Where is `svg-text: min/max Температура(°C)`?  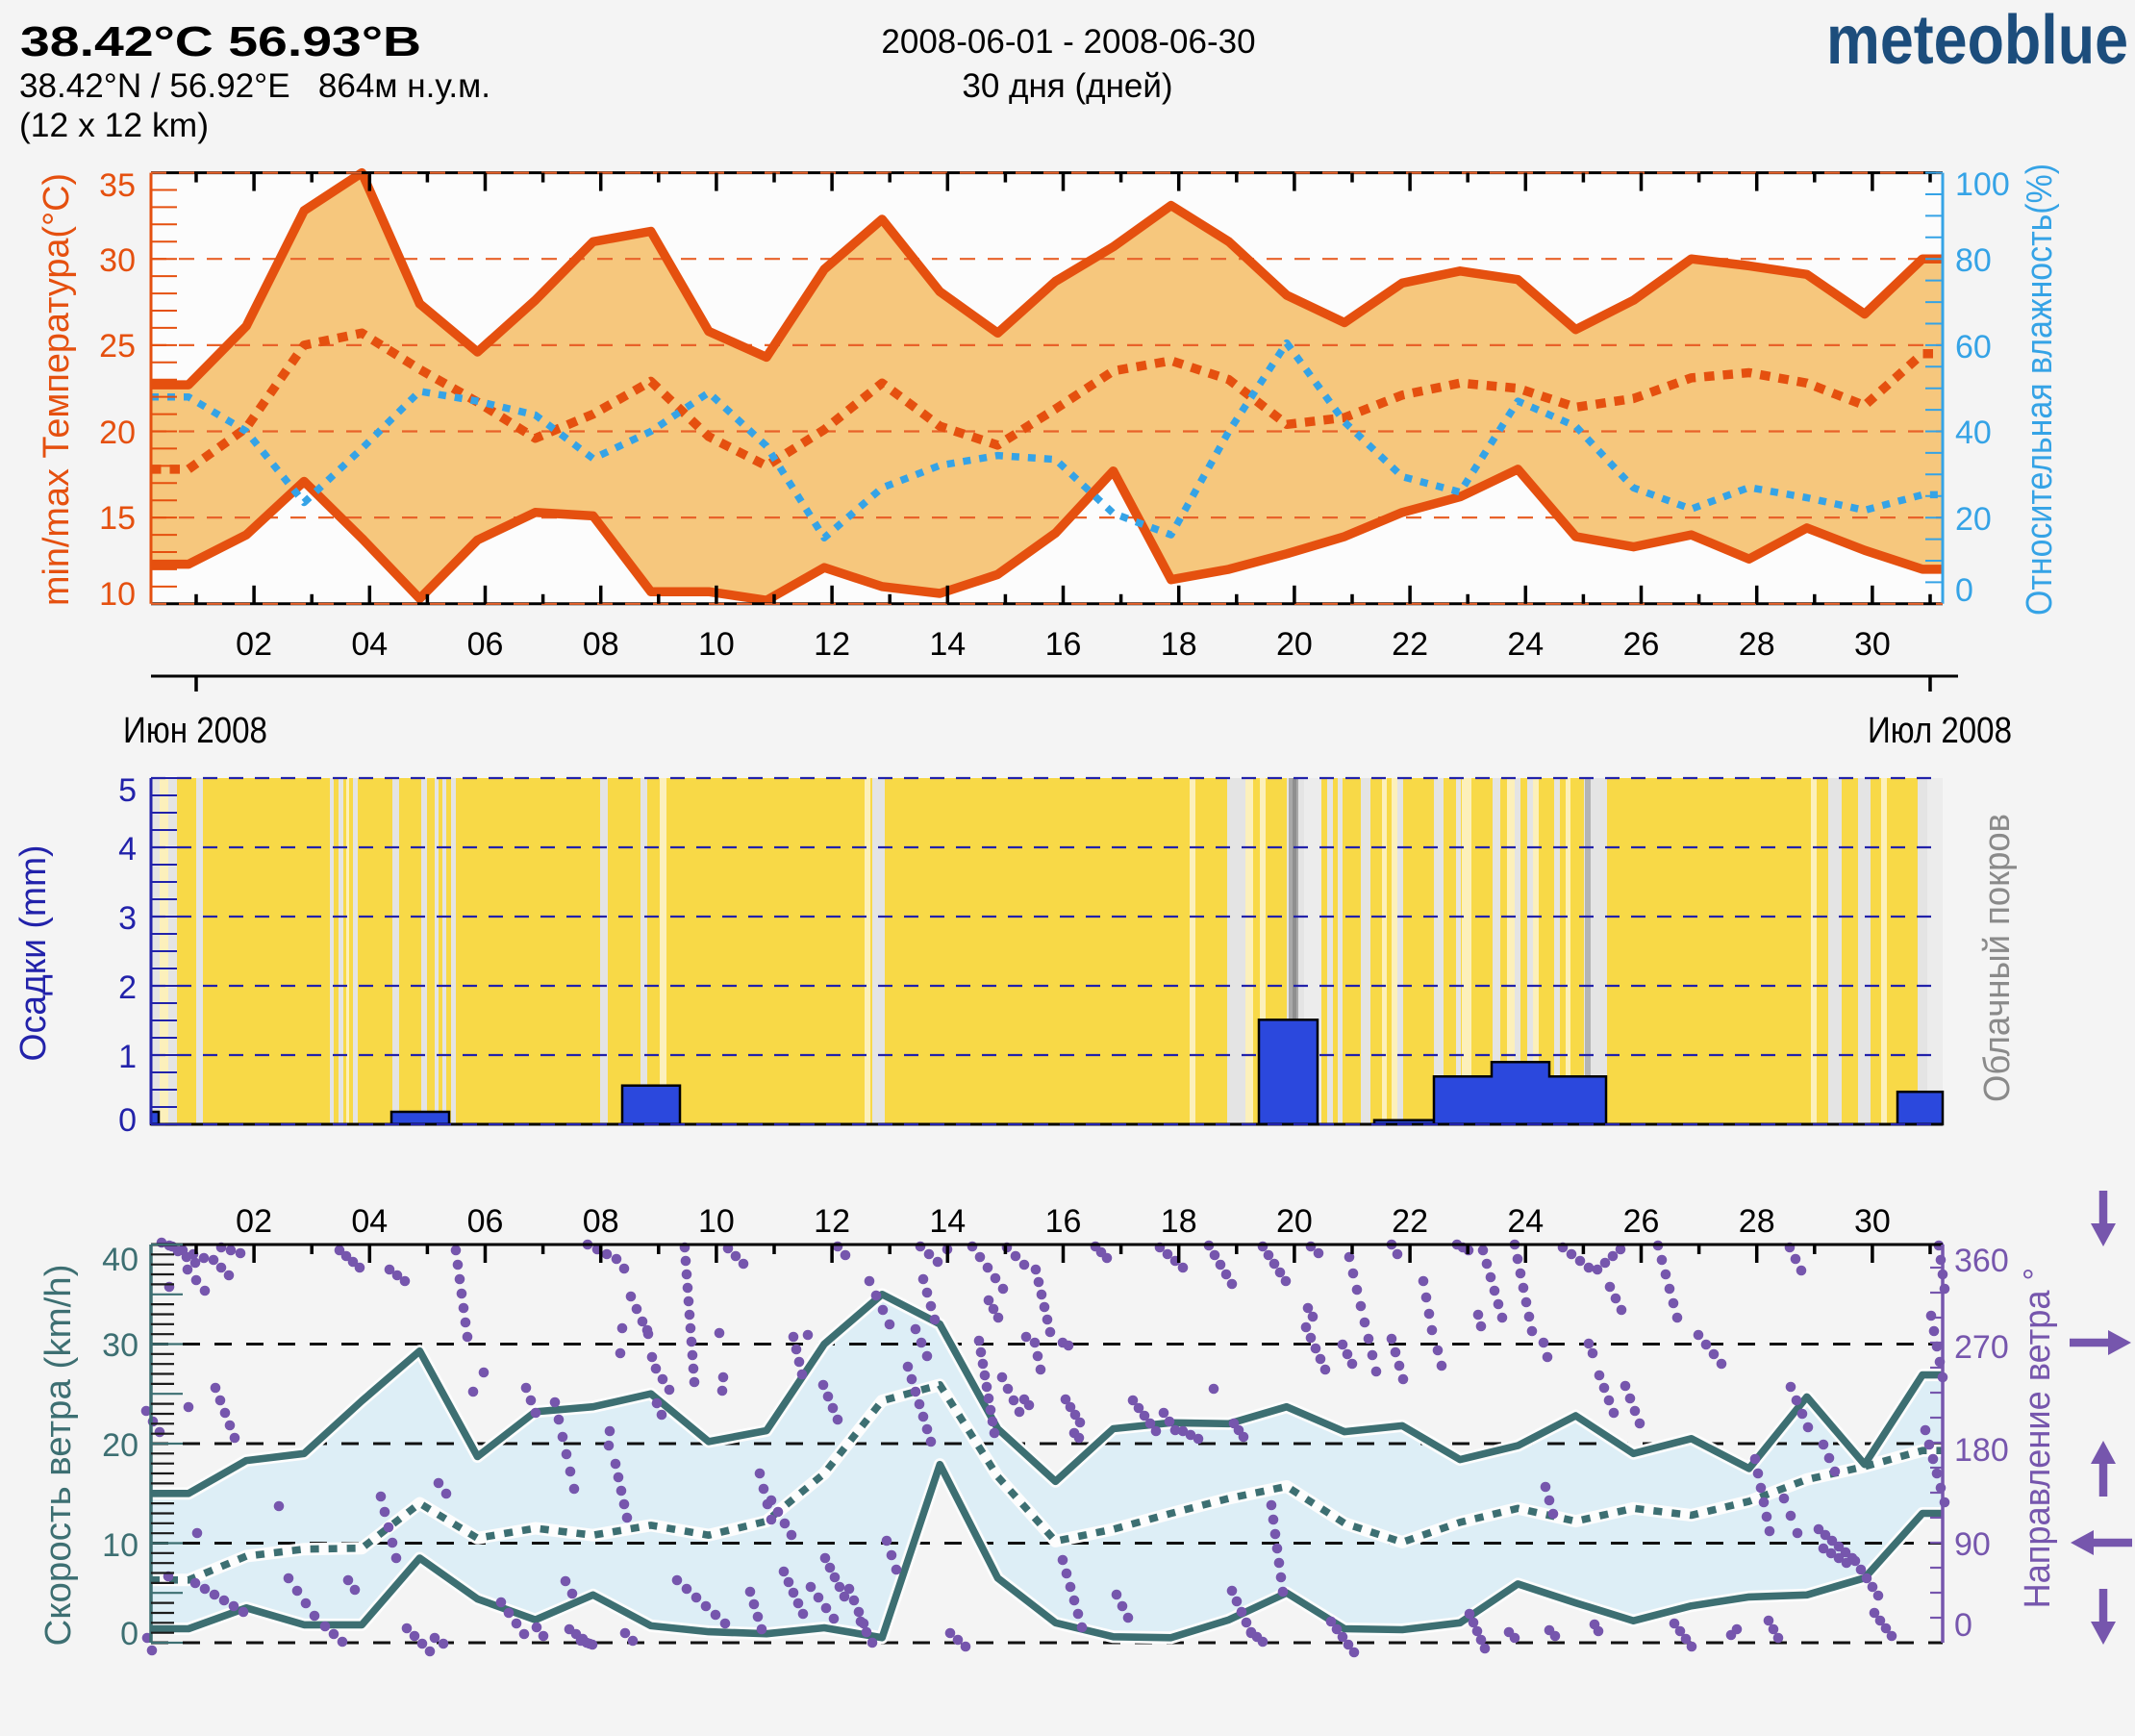 svg-text: min/max Температура(°C) is located at coordinates (57, 389).